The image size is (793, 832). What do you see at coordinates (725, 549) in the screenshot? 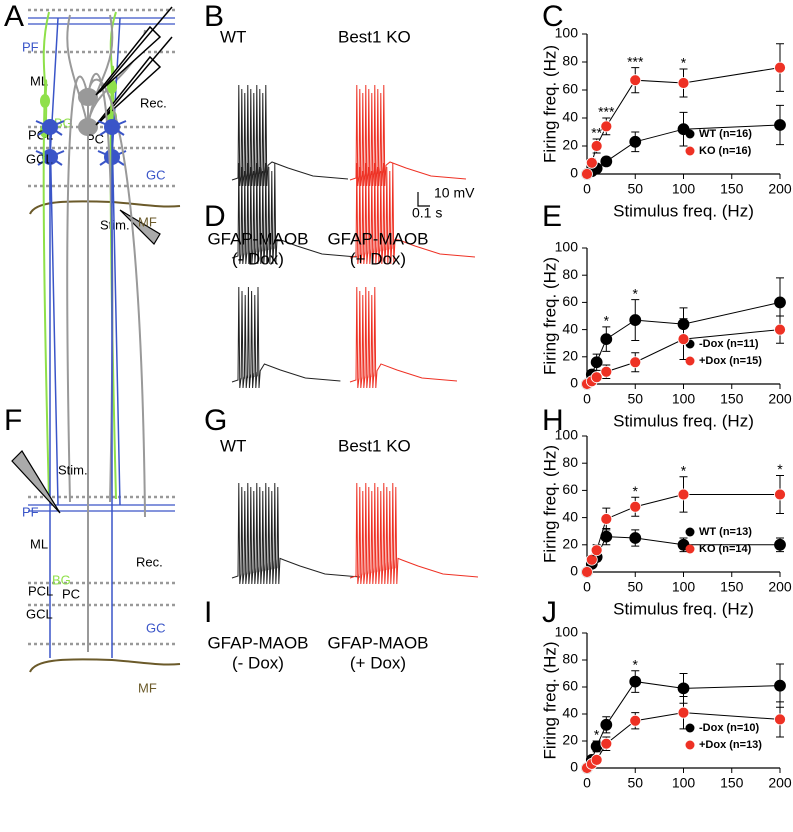
I see `legend-label: KO (n=14)` at bounding box center [725, 549].